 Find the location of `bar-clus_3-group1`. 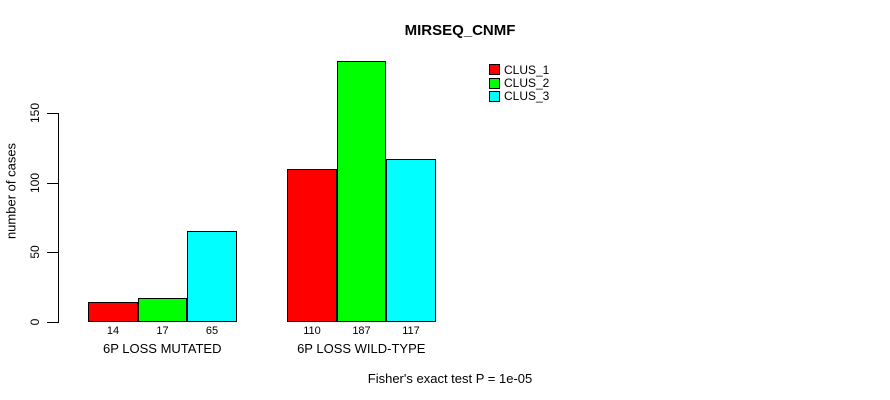

bar-clus_3-group1 is located at coordinates (212, 276).